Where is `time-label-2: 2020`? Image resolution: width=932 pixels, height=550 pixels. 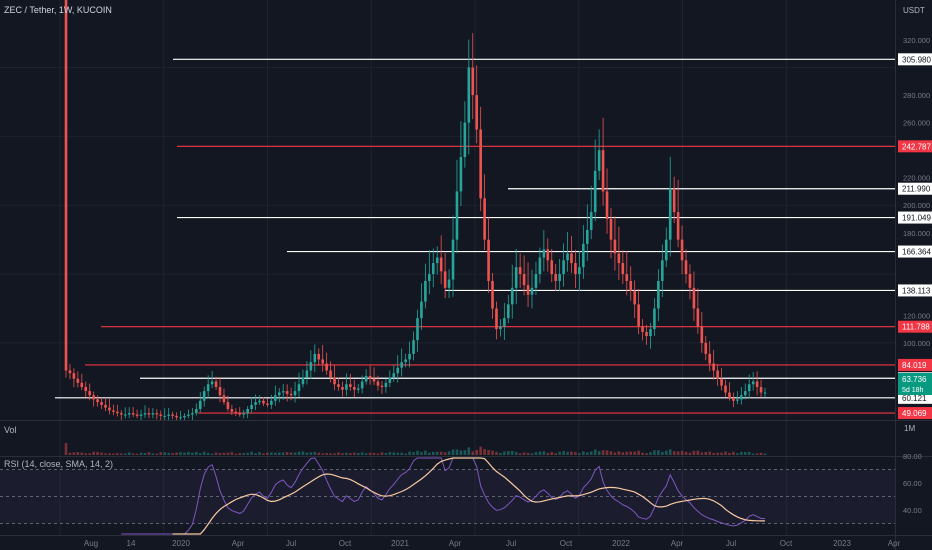
time-label-2: 2020 is located at coordinates (181, 543).